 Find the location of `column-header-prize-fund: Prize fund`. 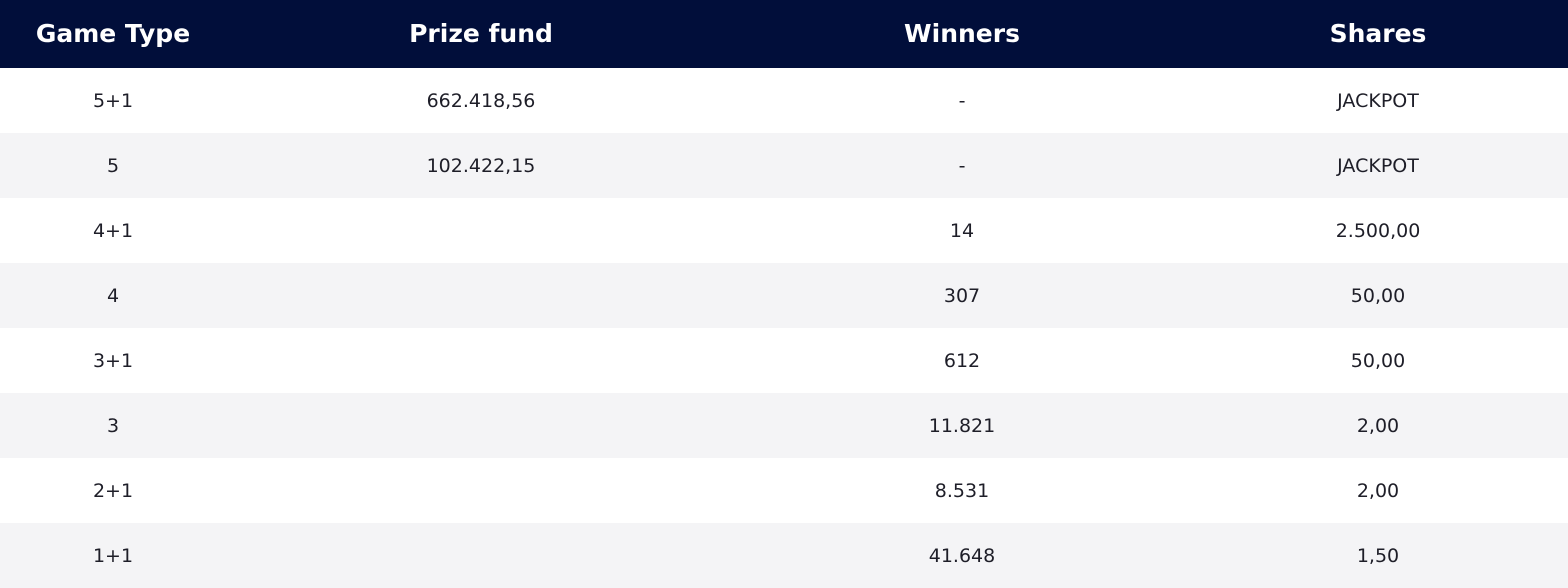

column-header-prize-fund: Prize fund is located at coordinates (481, 33).